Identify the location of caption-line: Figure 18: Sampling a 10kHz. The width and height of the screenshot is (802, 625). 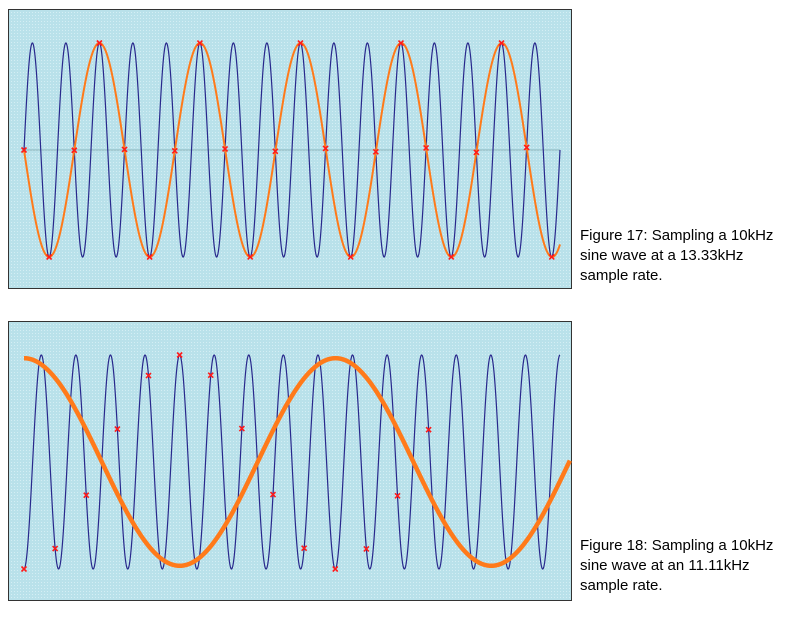
(677, 545).